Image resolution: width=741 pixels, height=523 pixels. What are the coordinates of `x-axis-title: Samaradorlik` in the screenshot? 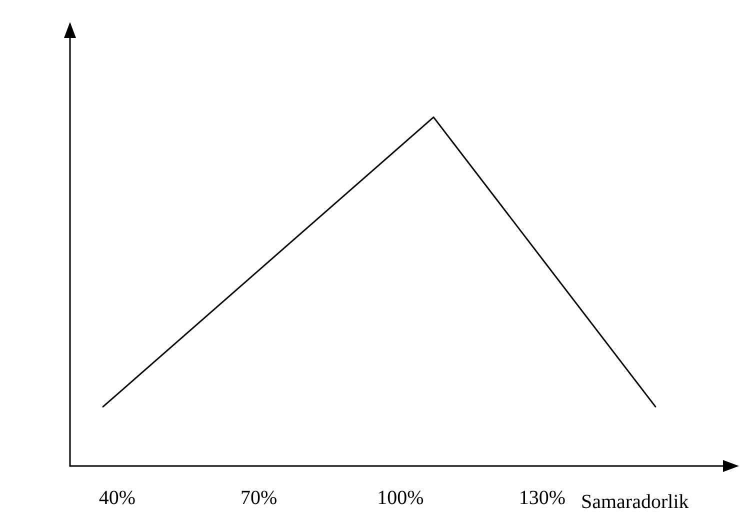 It's located at (635, 502).